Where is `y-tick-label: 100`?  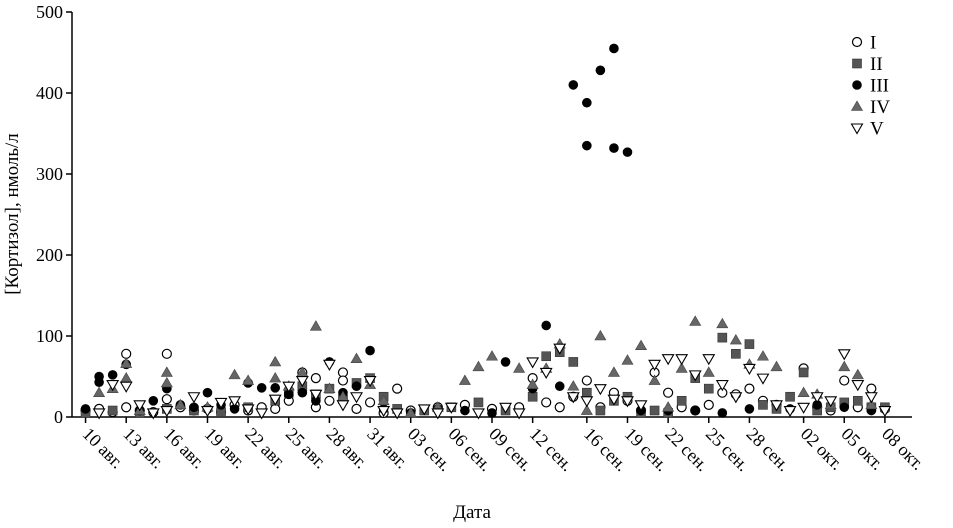 y-tick-label: 100 is located at coordinates (49, 336).